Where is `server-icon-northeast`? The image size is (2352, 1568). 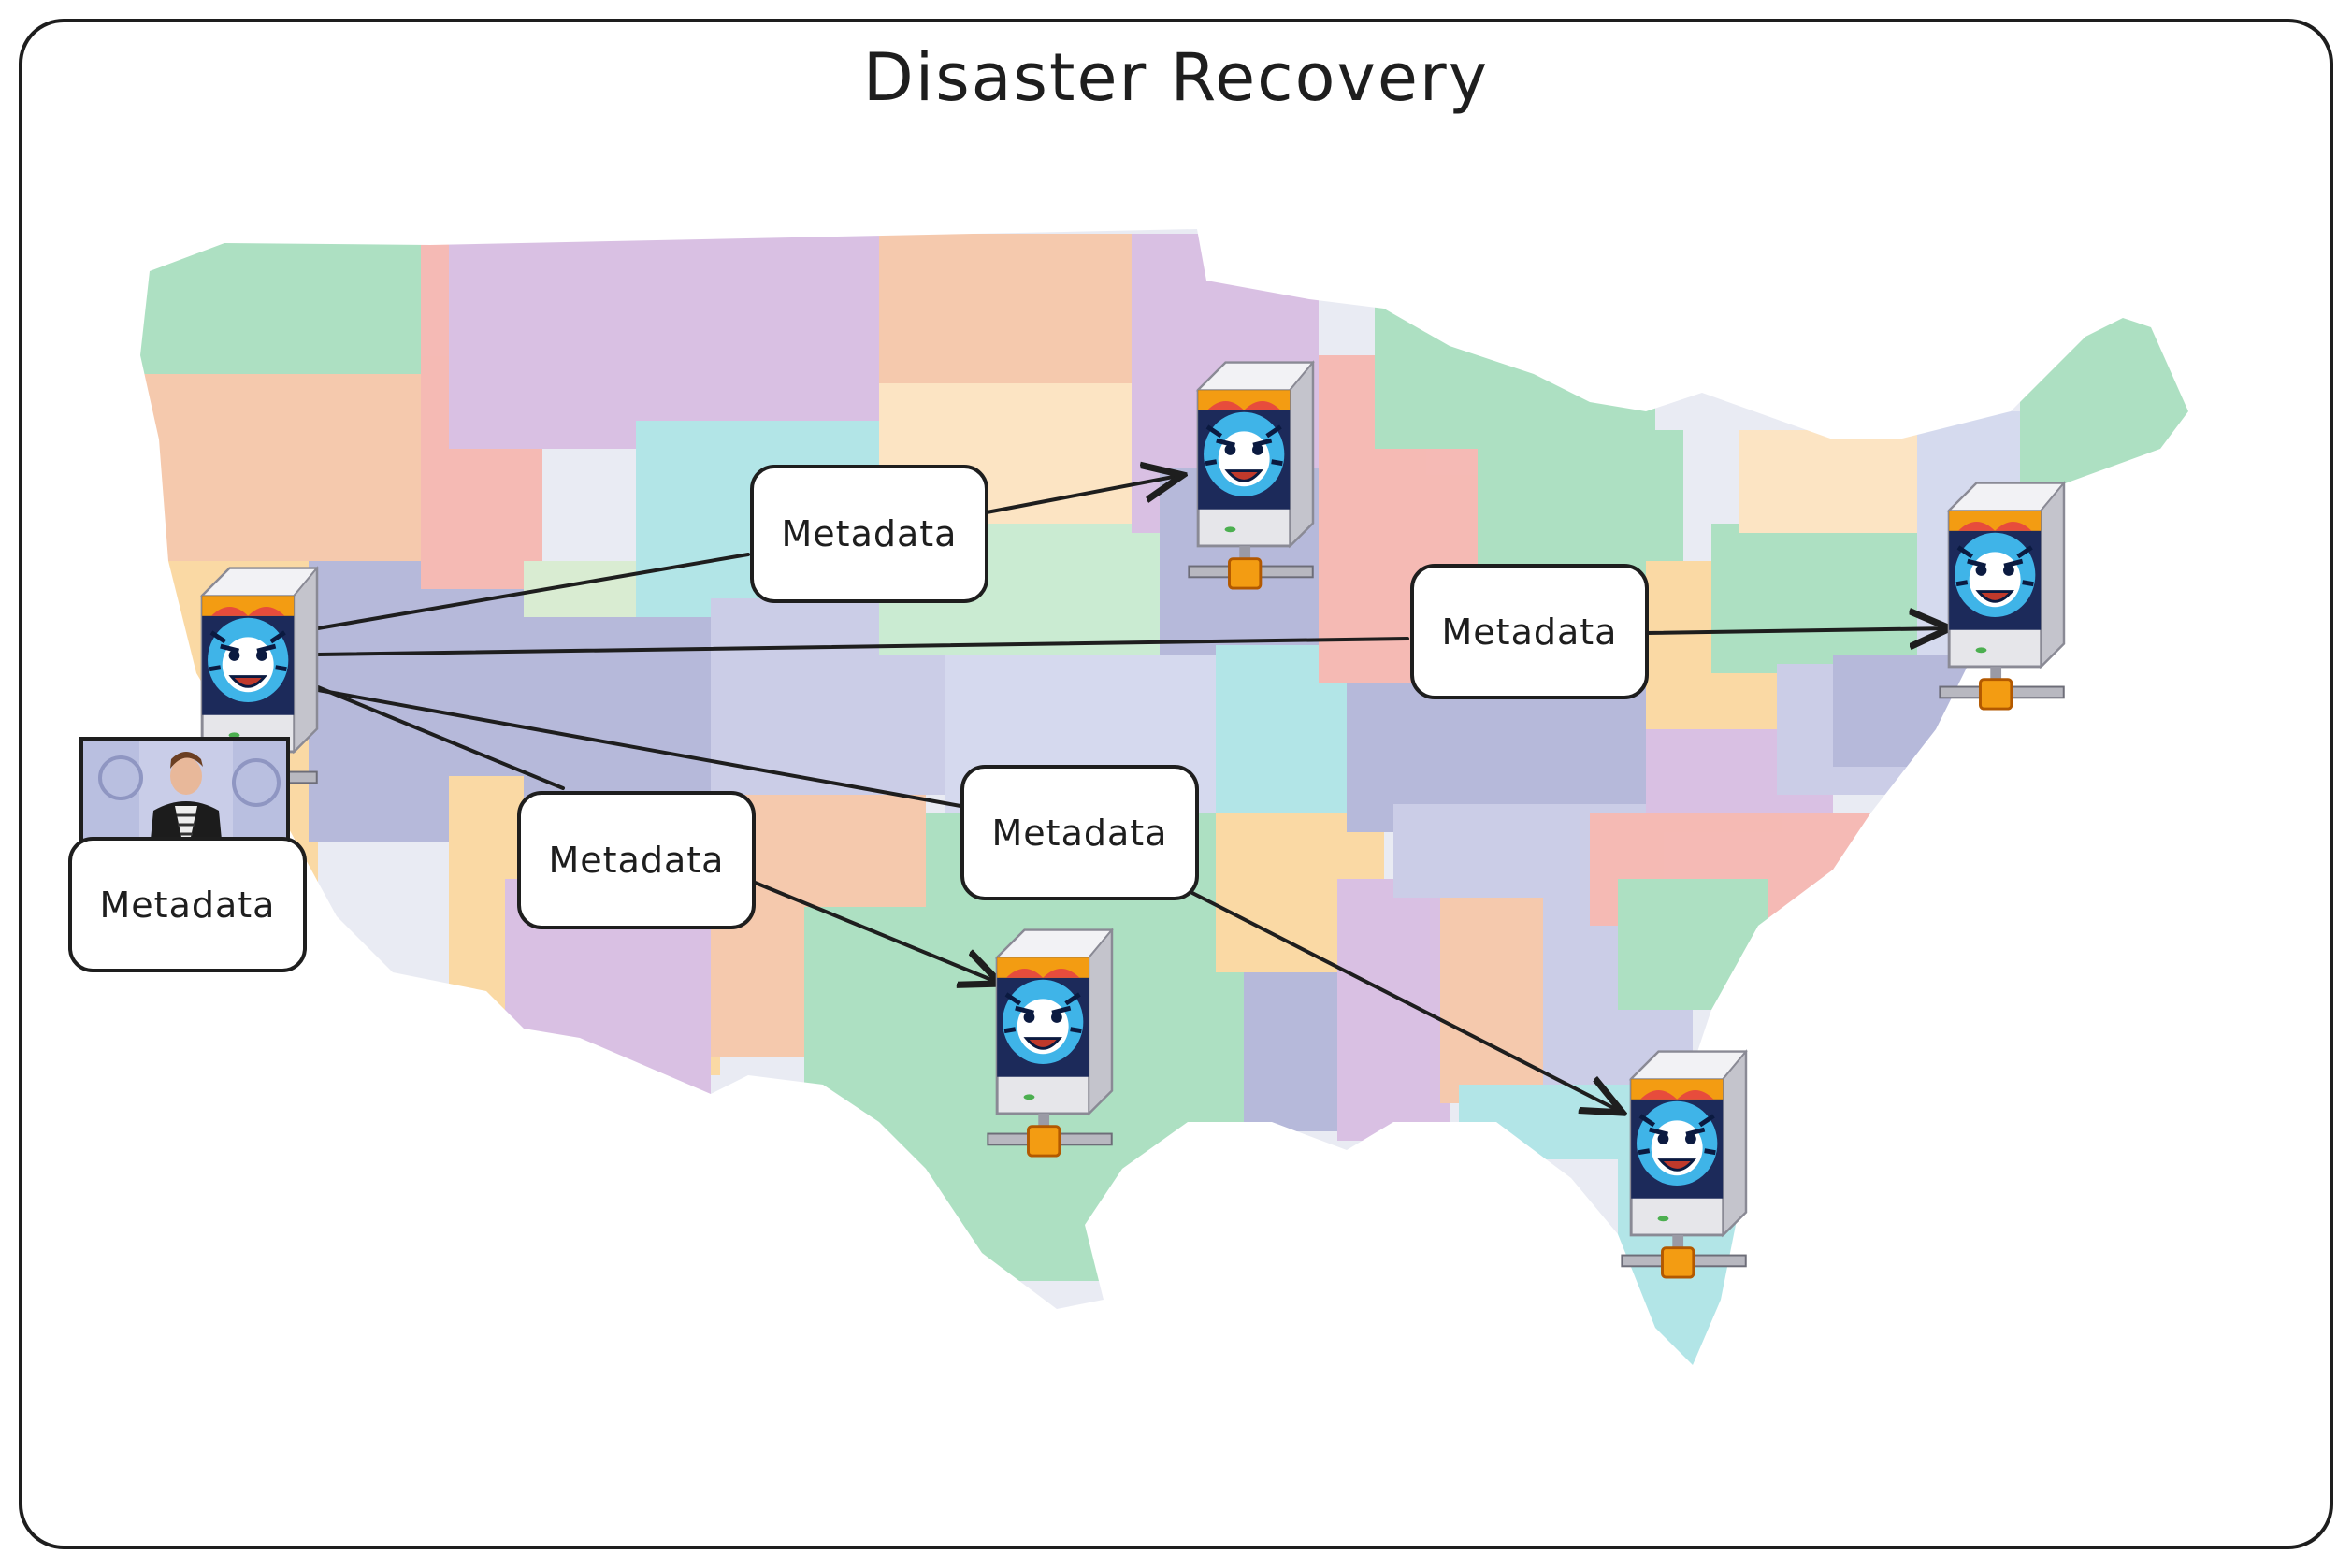
server-icon-northeast is located at coordinates (2004, 593).